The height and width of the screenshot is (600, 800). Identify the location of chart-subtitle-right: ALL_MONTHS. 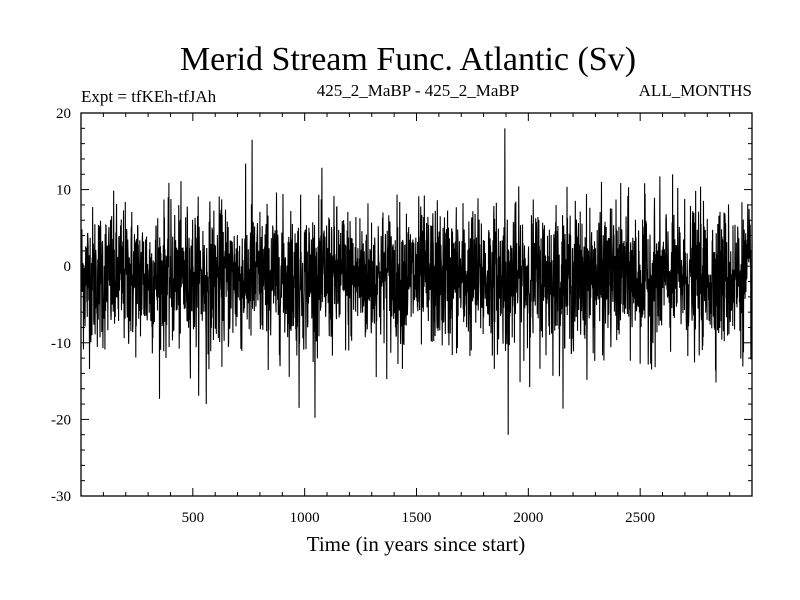
(695, 90).